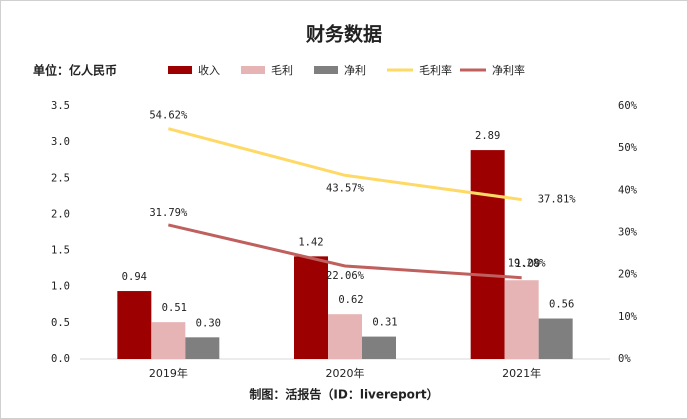 The image size is (688, 419). Describe the element at coordinates (134, 277) in the screenshot. I see `data-label: 0.94` at that location.